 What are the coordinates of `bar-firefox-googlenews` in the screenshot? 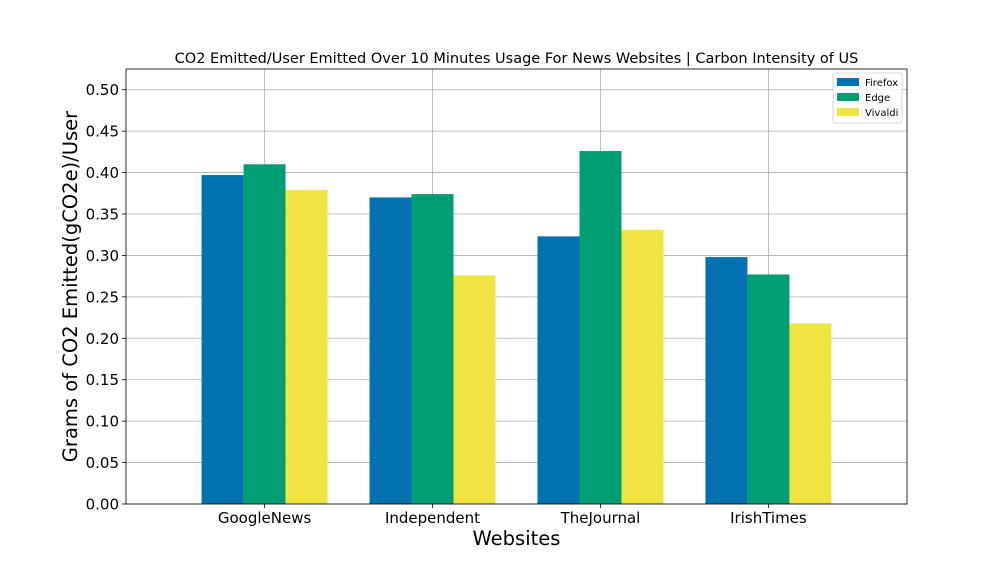 It's located at (222, 340).